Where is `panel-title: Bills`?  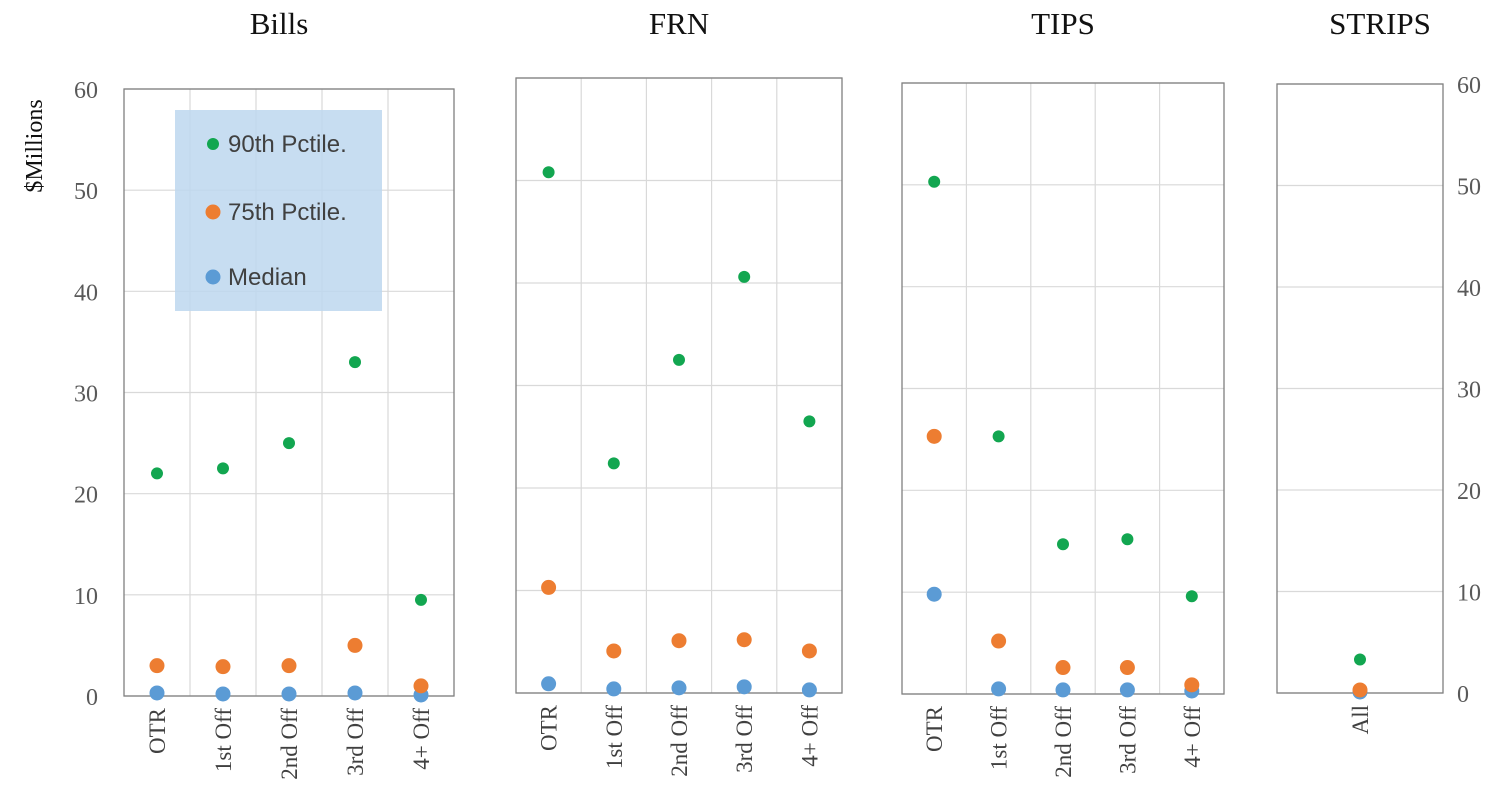
panel-title: Bills is located at coordinates (279, 23).